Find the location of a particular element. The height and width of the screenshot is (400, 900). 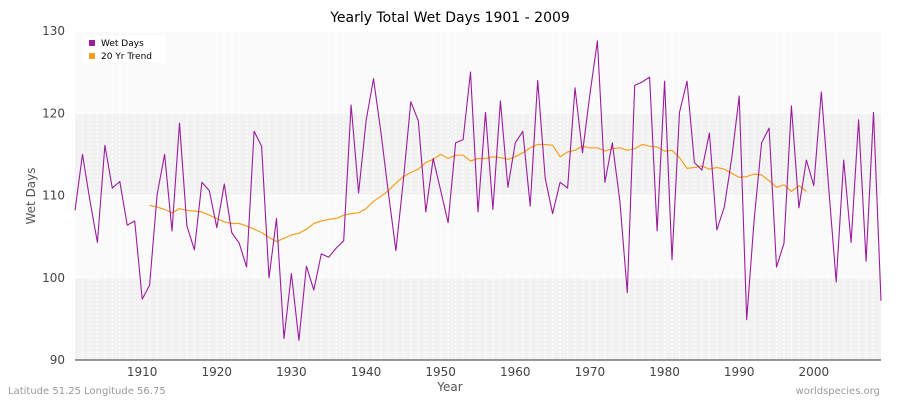

legend-box is located at coordinates (124, 49).